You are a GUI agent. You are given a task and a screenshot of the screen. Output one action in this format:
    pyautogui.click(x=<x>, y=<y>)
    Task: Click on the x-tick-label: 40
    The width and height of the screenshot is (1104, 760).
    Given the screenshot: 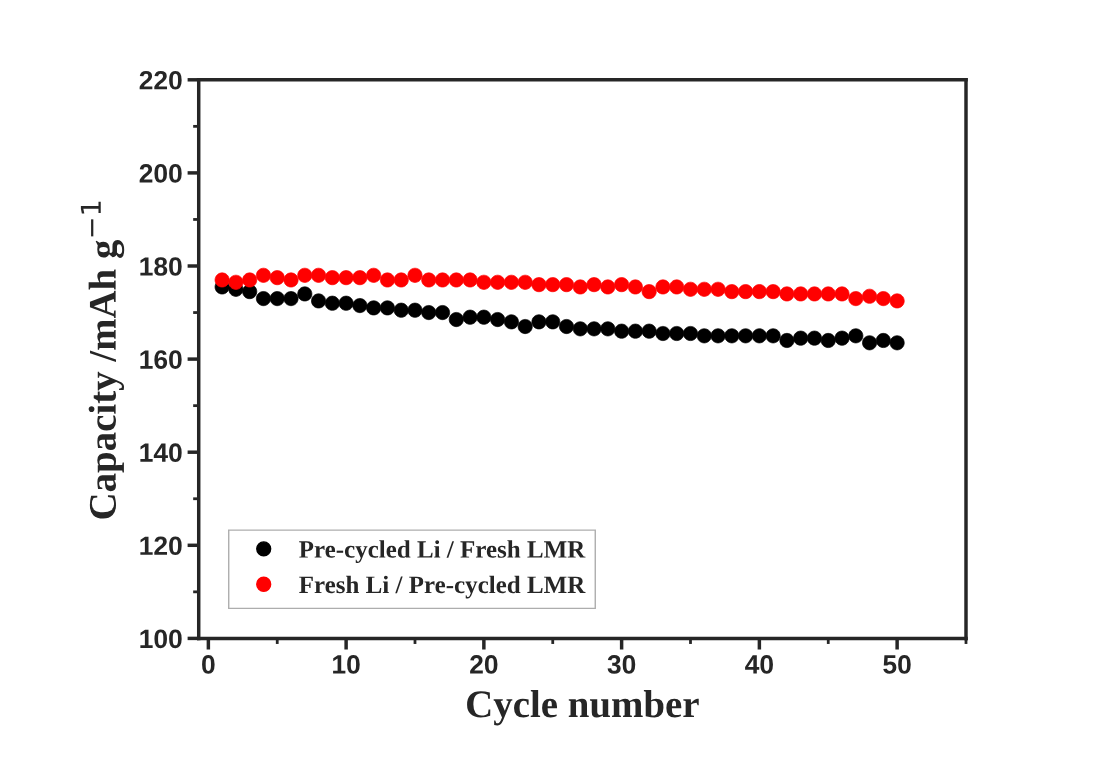 What is the action you would take?
    pyautogui.click(x=759, y=664)
    